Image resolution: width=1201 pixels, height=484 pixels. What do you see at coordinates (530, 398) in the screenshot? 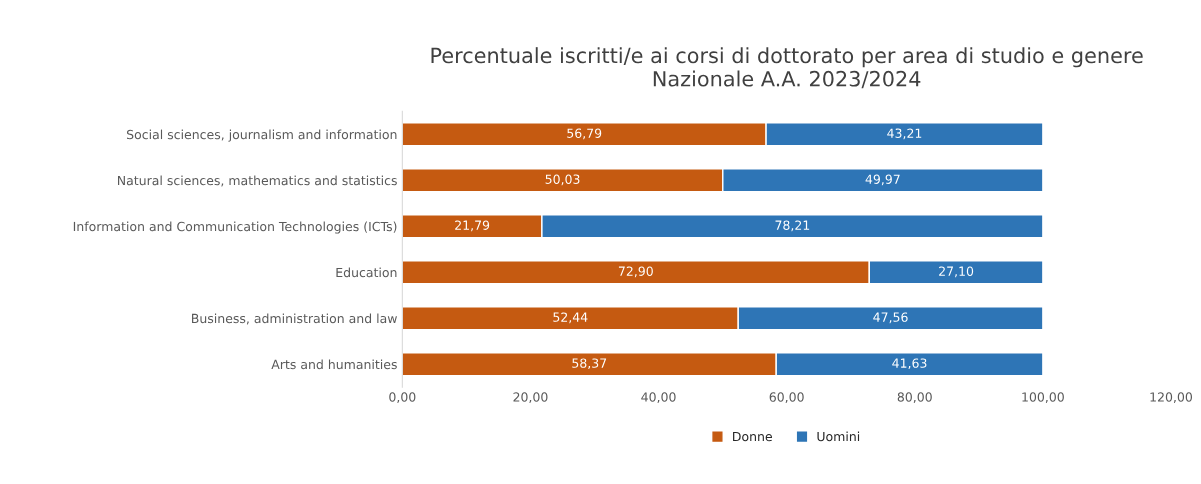
I see `x-tick-label: 20,00` at bounding box center [530, 398].